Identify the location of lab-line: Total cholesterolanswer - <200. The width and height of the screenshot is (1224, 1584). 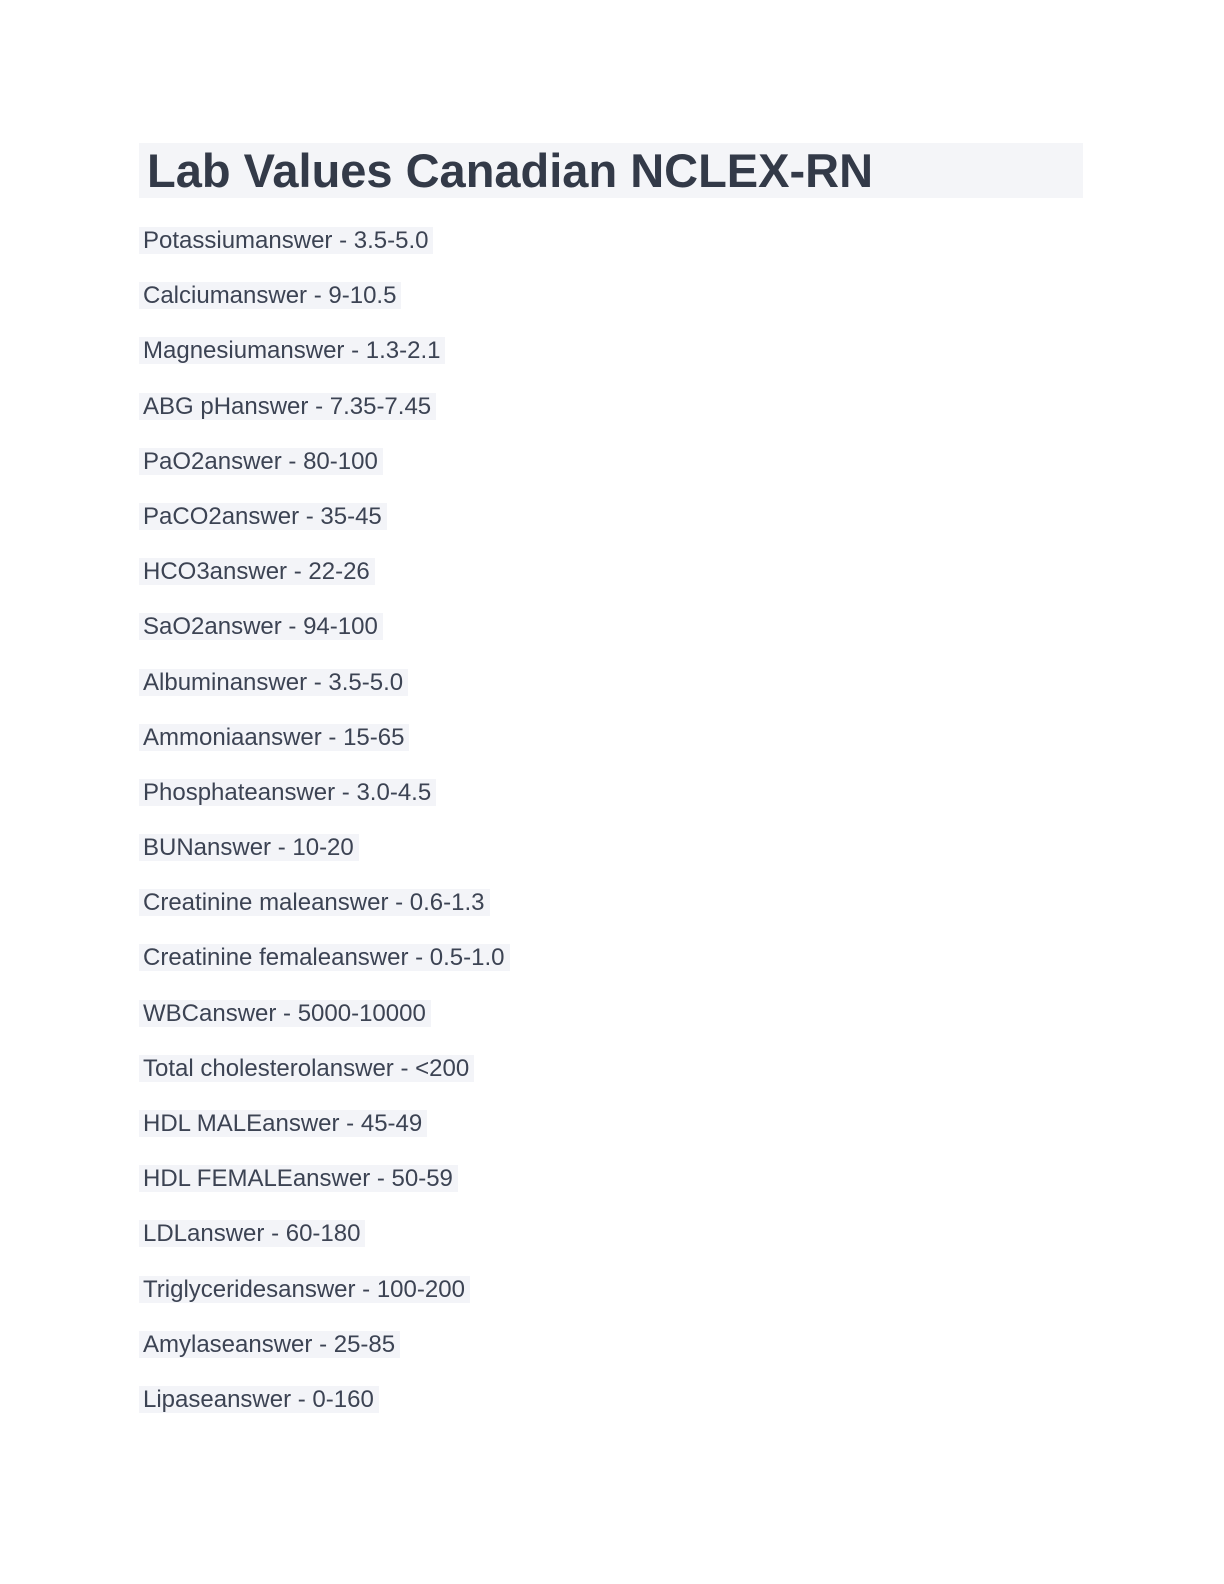
(611, 1069).